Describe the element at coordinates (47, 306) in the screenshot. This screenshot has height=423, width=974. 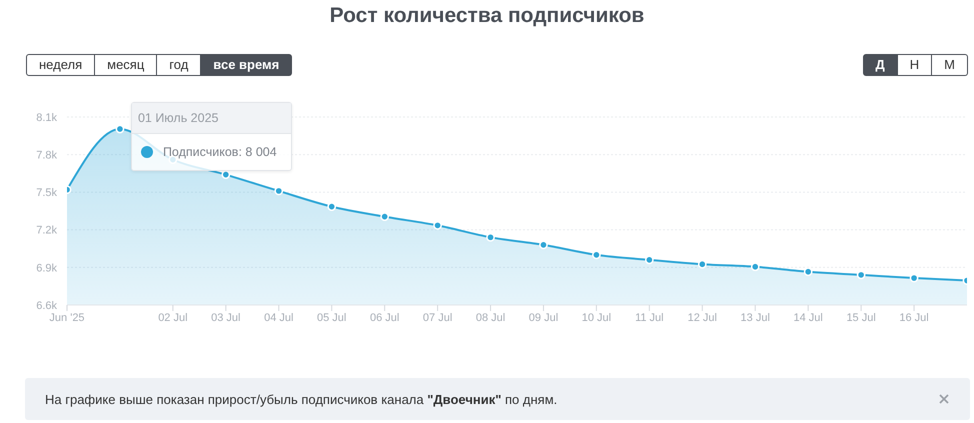
I see `y-tick-label: 6.6k` at that location.